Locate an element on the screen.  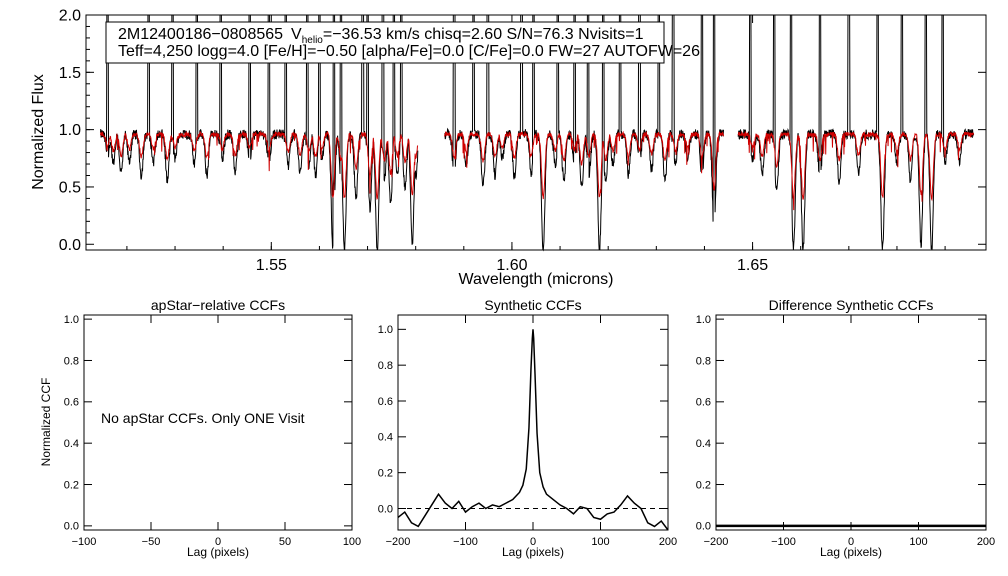
ccf3-axes: −200 −100 0 100 200 0.0 0.2 0.4 0.6 0.8 1.0 is located at coordinates (845, 431).